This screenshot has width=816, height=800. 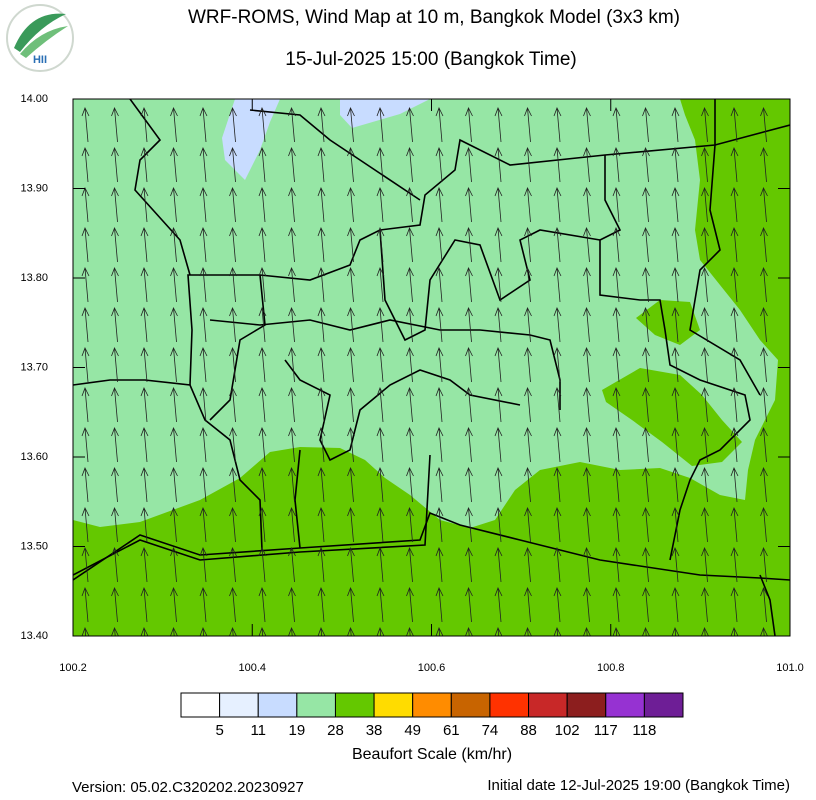 What do you see at coordinates (188, 787) in the screenshot?
I see `version-text: Version: 05.02.C320202.20230927` at bounding box center [188, 787].